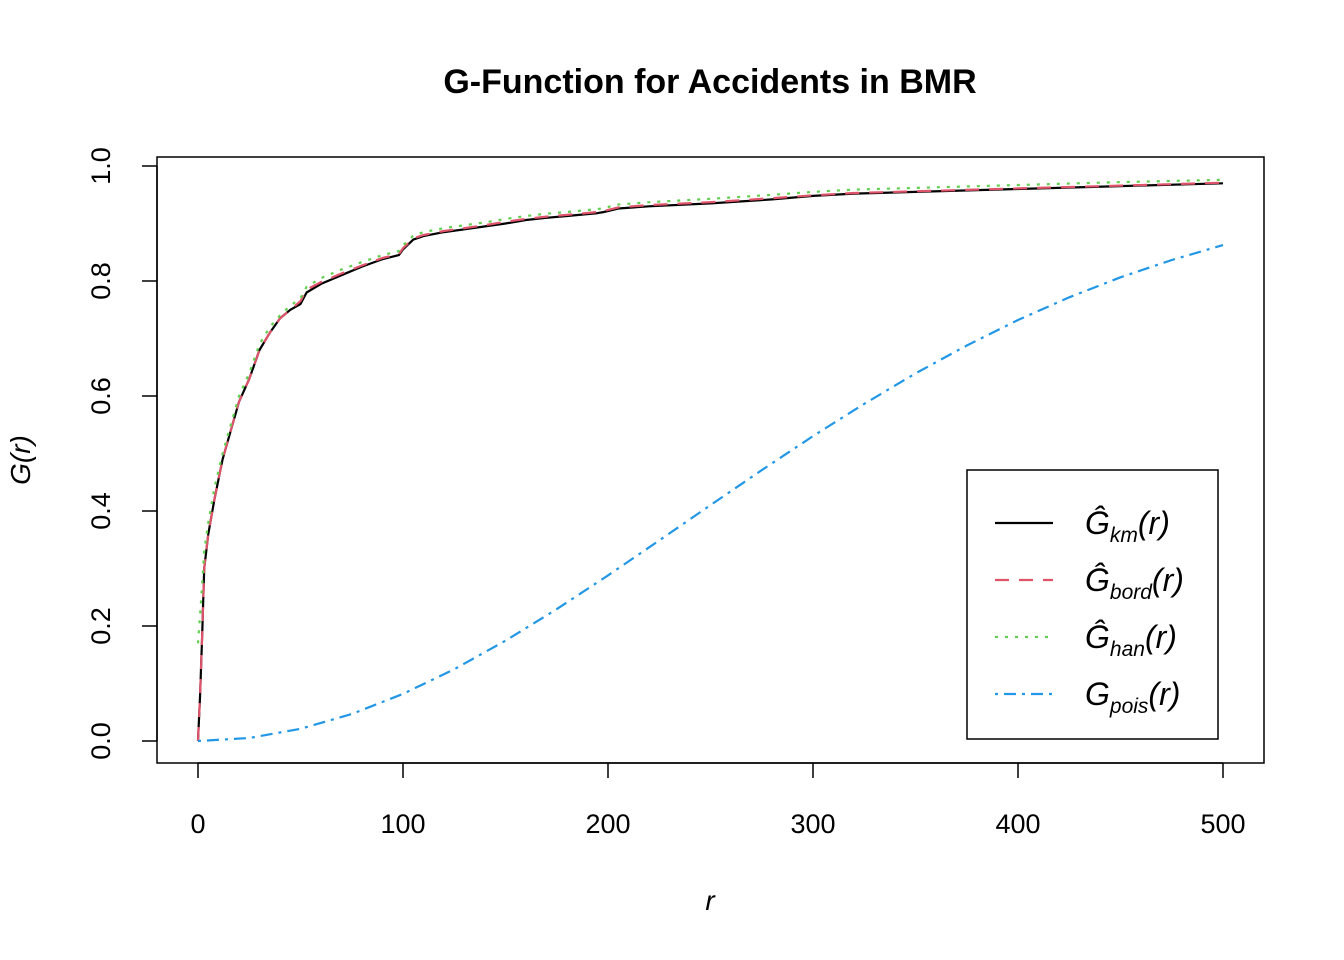  I want to click on x-tick-label: 300, so click(812, 824).